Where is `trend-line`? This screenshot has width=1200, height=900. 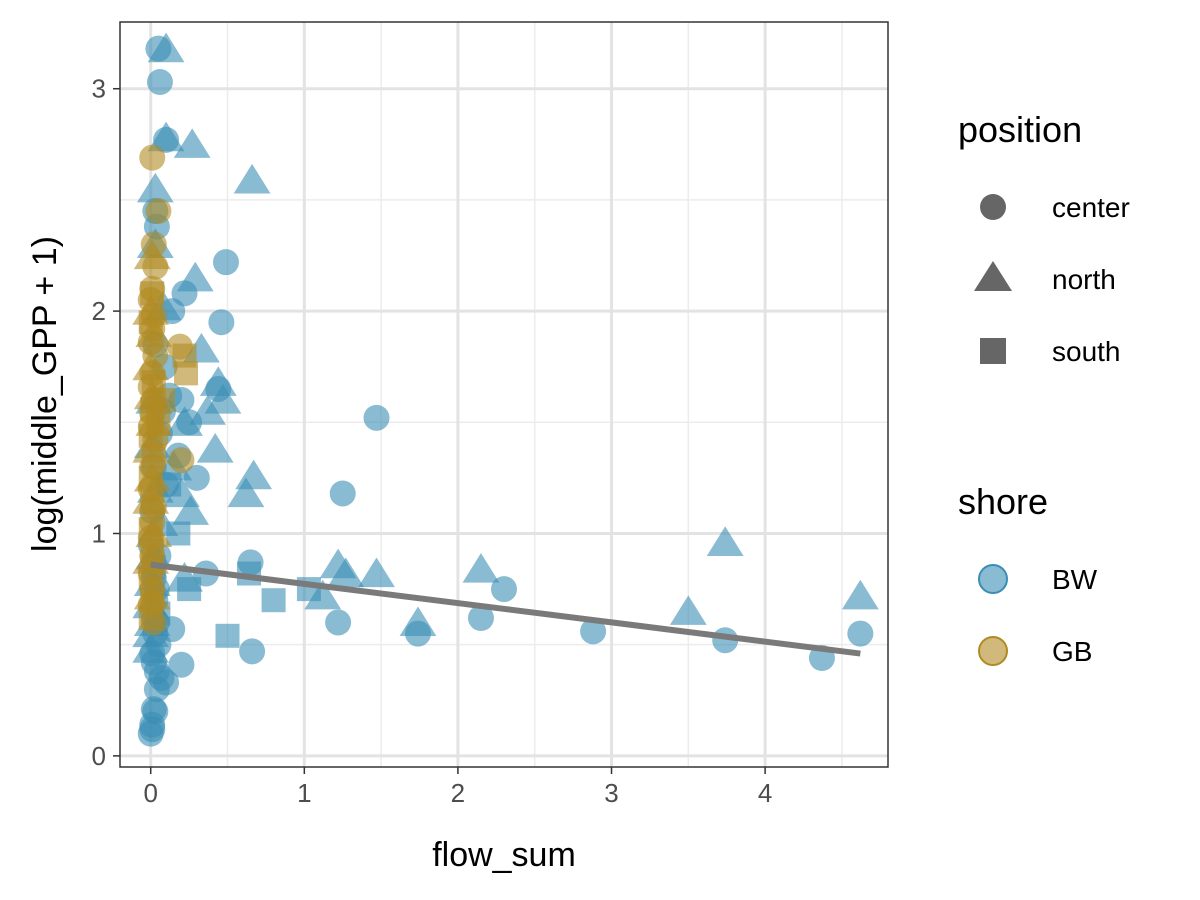 trend-line is located at coordinates (505, 609).